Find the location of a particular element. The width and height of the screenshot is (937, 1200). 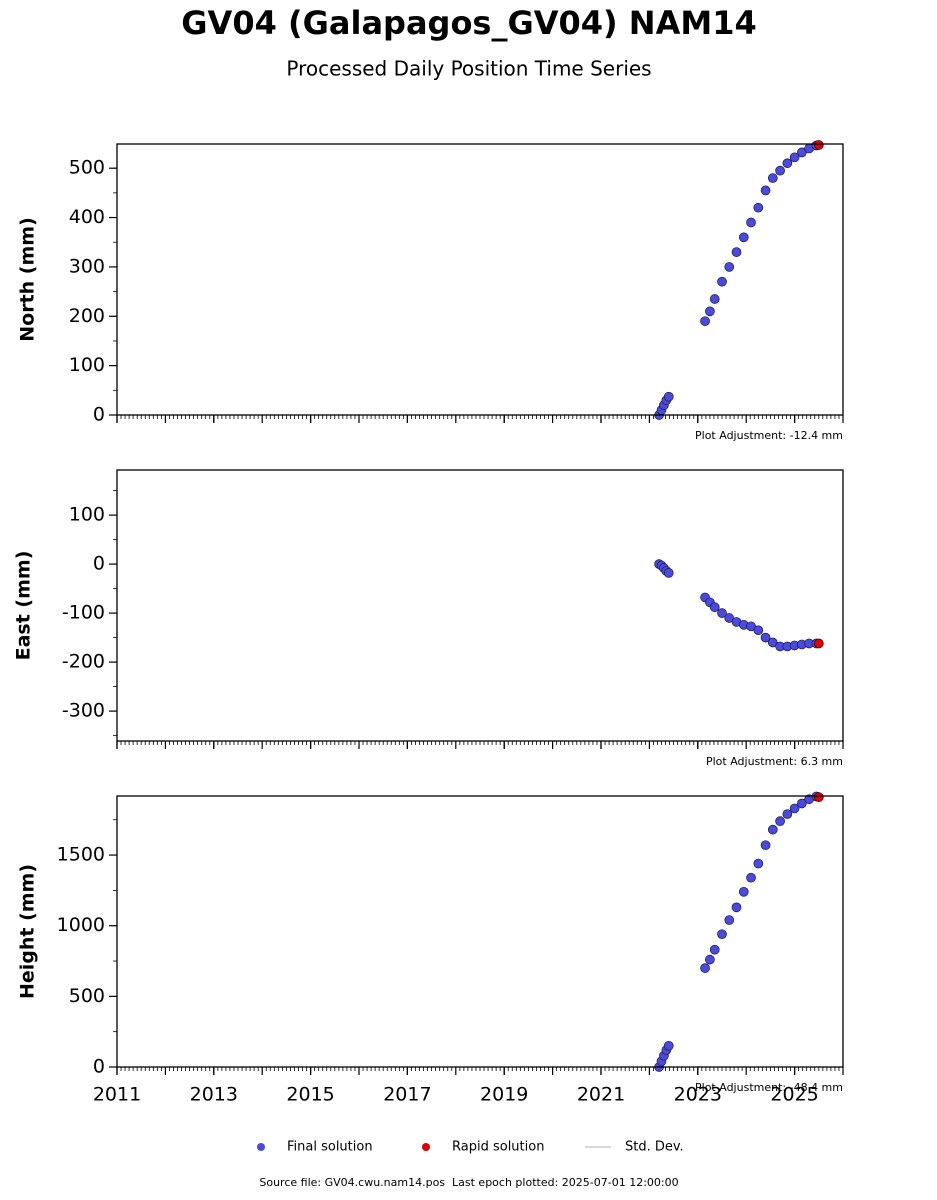

y-tick-label: -200 is located at coordinates (83, 662).